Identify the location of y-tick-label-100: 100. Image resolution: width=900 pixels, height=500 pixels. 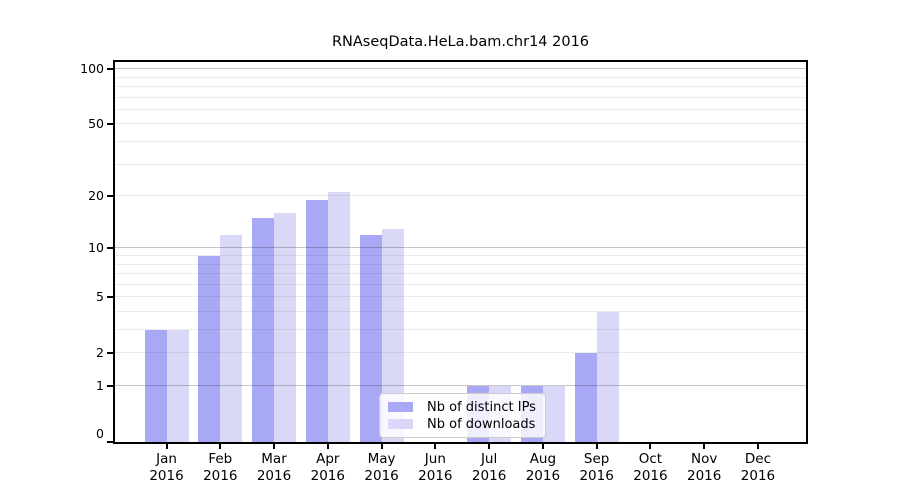
(92, 69).